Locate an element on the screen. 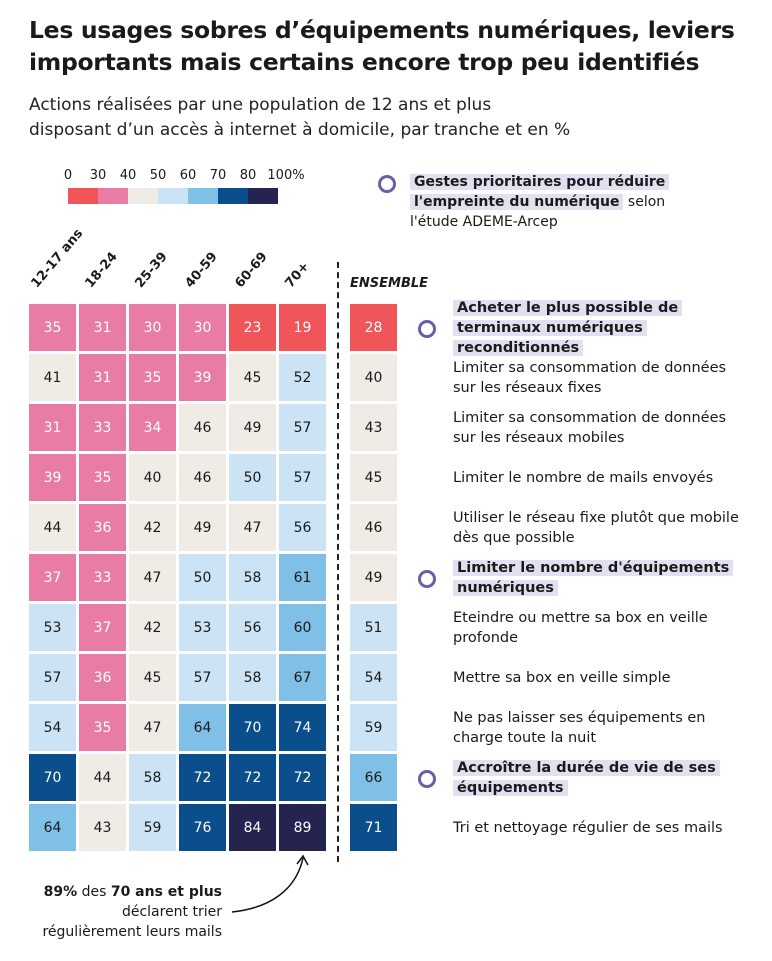  heatmap-cell: 43 is located at coordinates (102, 827).